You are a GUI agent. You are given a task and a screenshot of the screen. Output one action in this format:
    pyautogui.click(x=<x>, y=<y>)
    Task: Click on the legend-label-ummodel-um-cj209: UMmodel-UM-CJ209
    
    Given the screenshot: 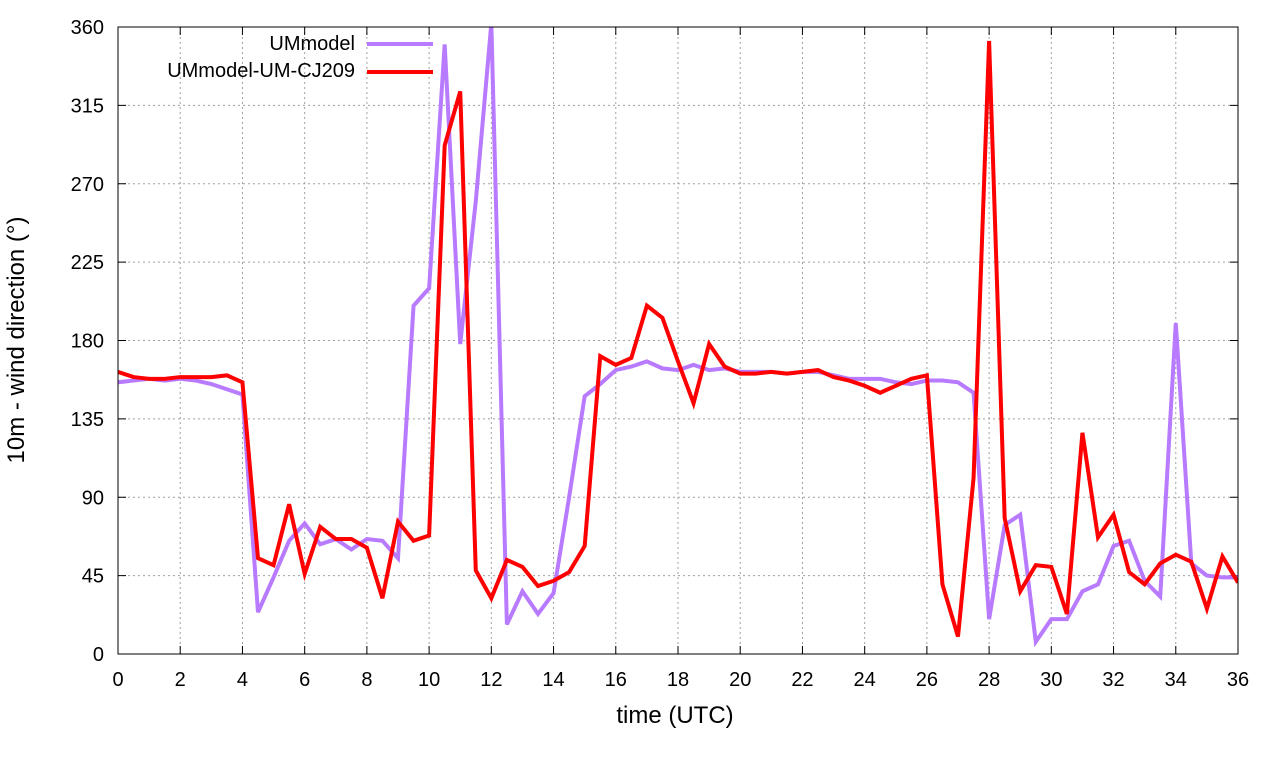 What is the action you would take?
    pyautogui.click(x=261, y=71)
    